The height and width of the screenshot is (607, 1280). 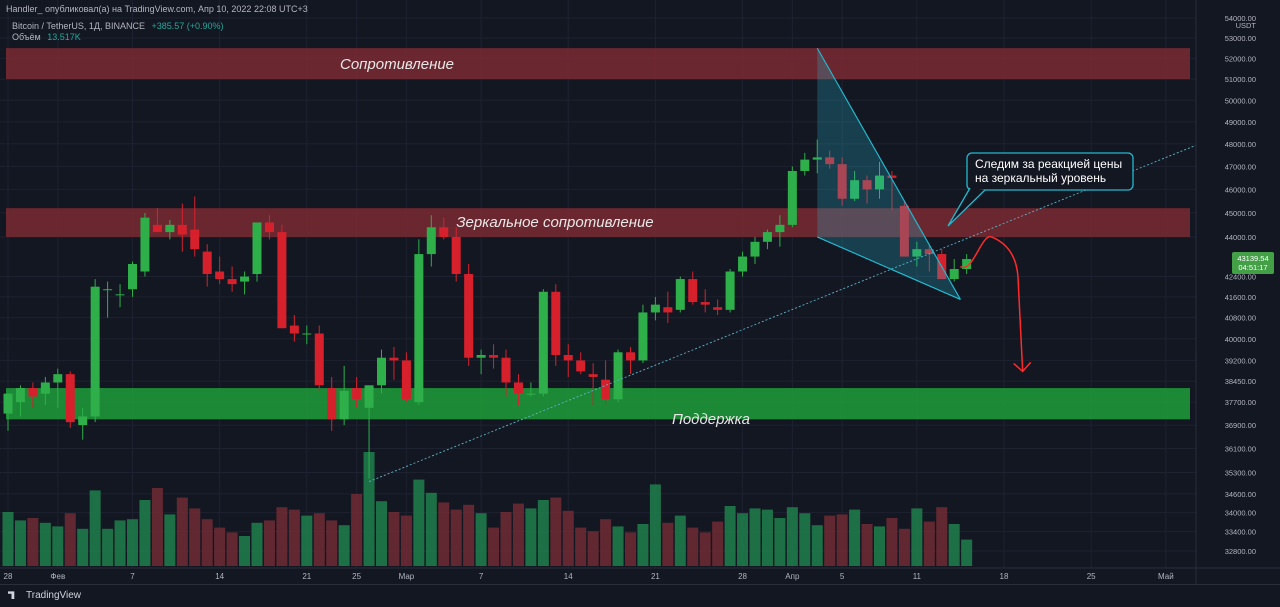 What do you see at coordinates (1004, 576) in the screenshot?
I see `x-tick-label: 18` at bounding box center [1004, 576].